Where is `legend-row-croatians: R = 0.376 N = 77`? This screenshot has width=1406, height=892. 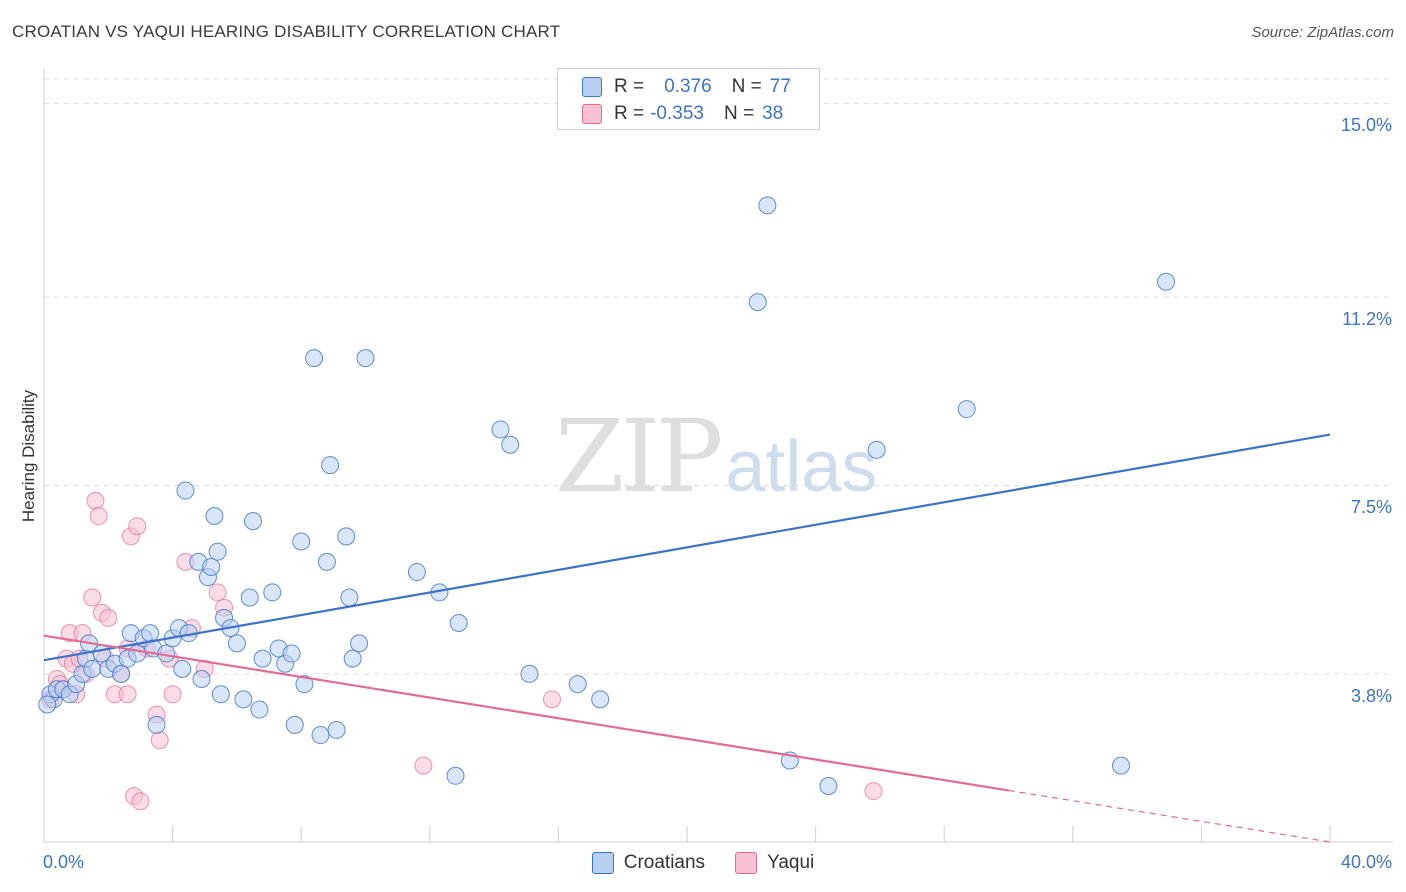
legend-row-croatians: R = 0.376 N = 77 is located at coordinates (686, 87).